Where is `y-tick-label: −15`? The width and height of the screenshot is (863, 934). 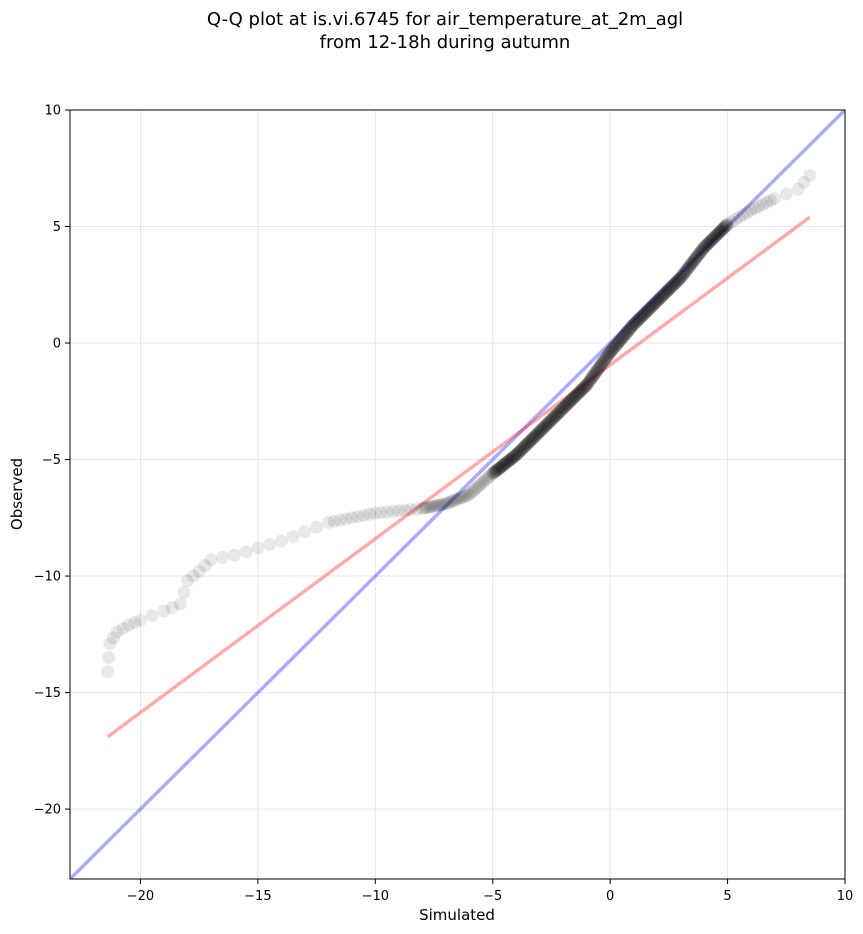 y-tick-label: −15 is located at coordinates (47, 693).